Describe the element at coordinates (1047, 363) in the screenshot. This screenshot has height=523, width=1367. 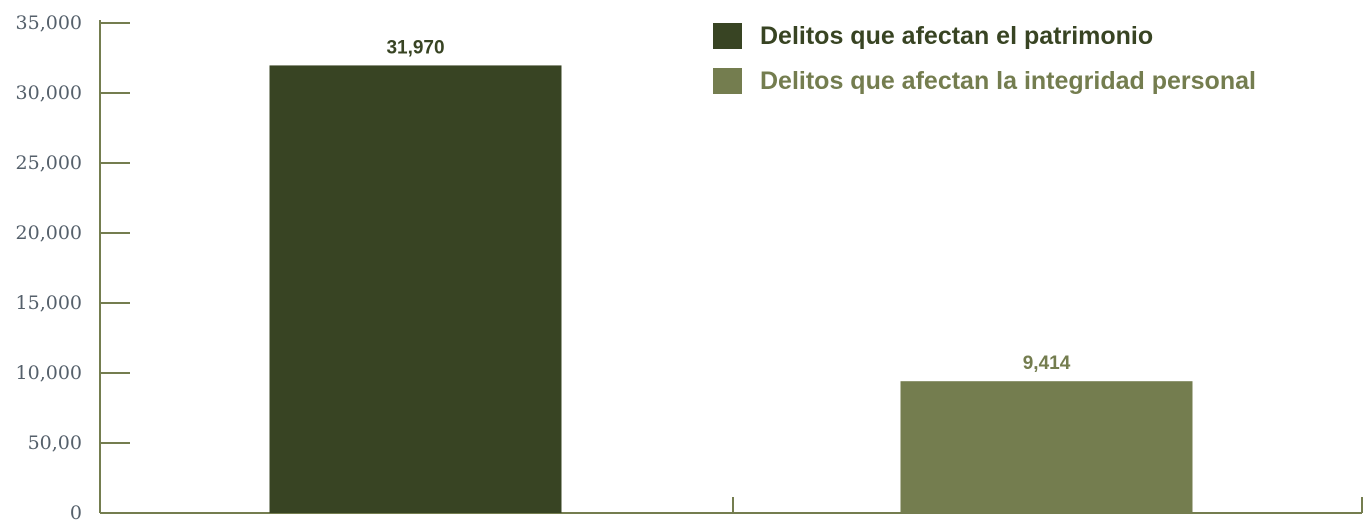
I see `bar-value-label: 9,414` at that location.